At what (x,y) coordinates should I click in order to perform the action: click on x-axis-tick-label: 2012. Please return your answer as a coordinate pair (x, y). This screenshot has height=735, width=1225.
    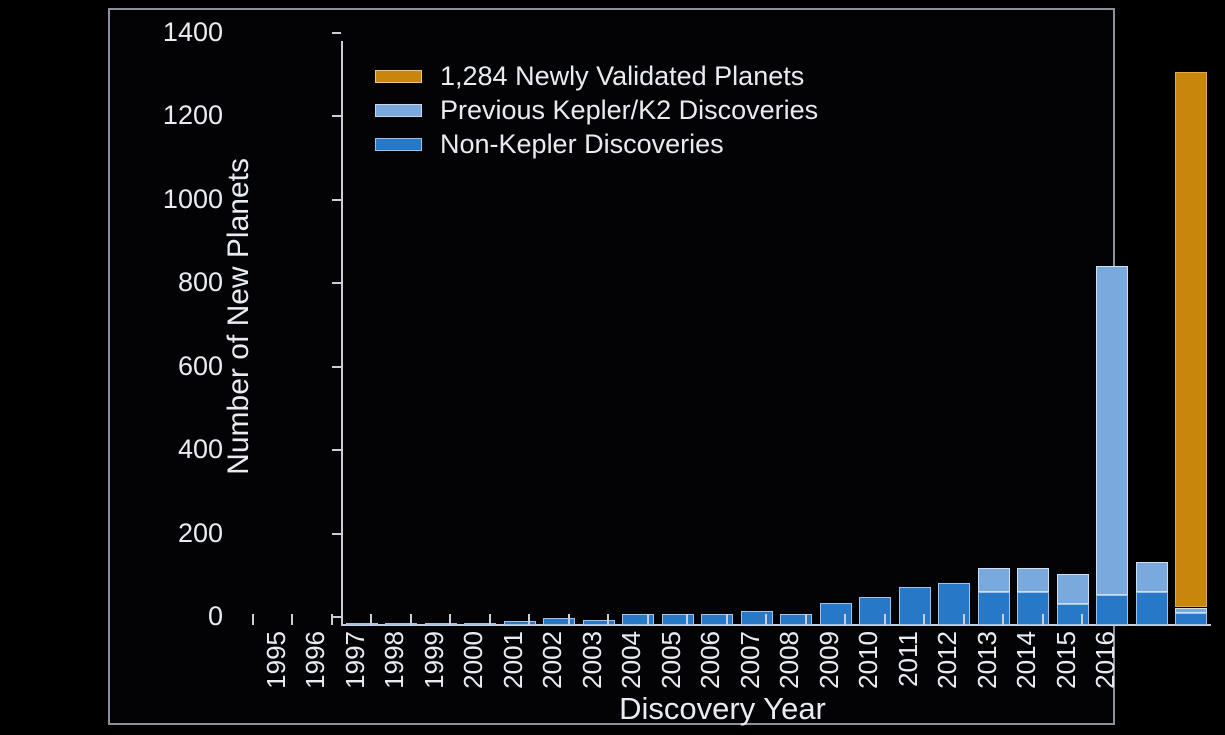
    Looking at the image, I should click on (947, 660).